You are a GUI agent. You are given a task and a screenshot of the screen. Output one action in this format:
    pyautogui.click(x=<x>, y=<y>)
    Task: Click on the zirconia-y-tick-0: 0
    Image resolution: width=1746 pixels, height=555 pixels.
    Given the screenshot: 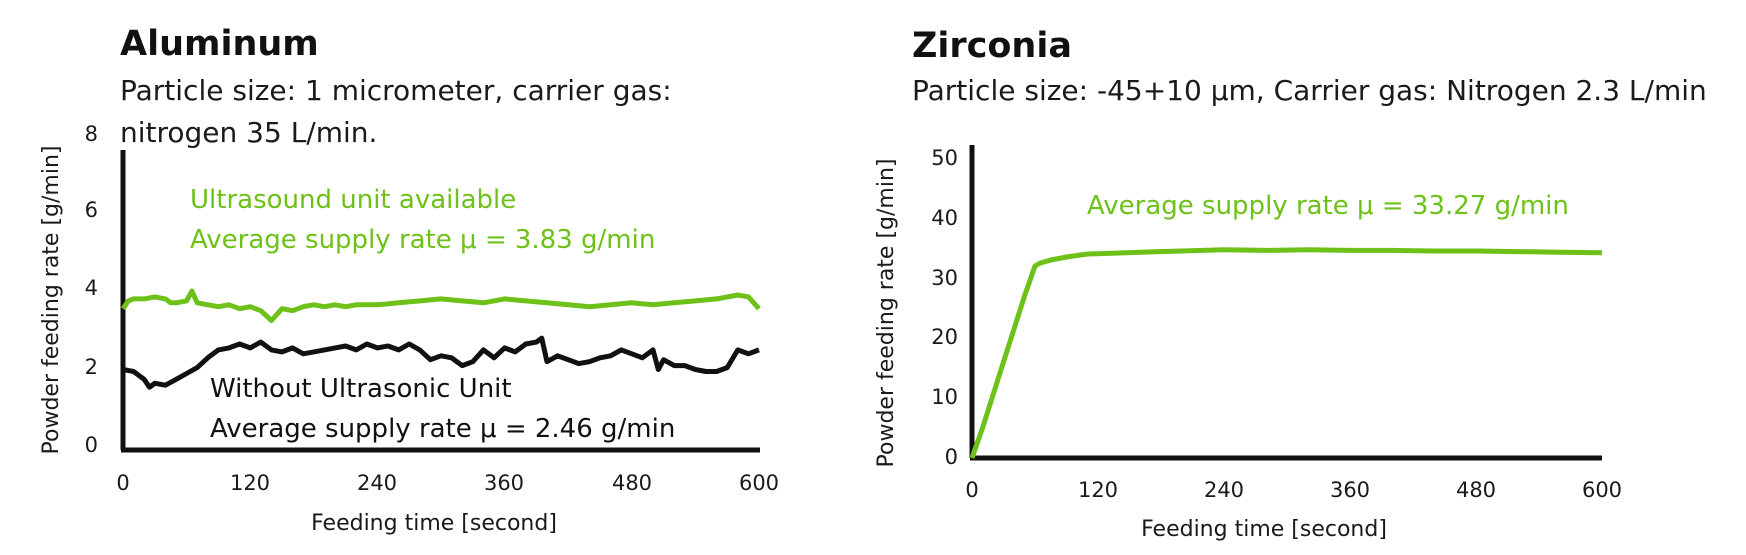 What is the action you would take?
    pyautogui.click(x=951, y=457)
    